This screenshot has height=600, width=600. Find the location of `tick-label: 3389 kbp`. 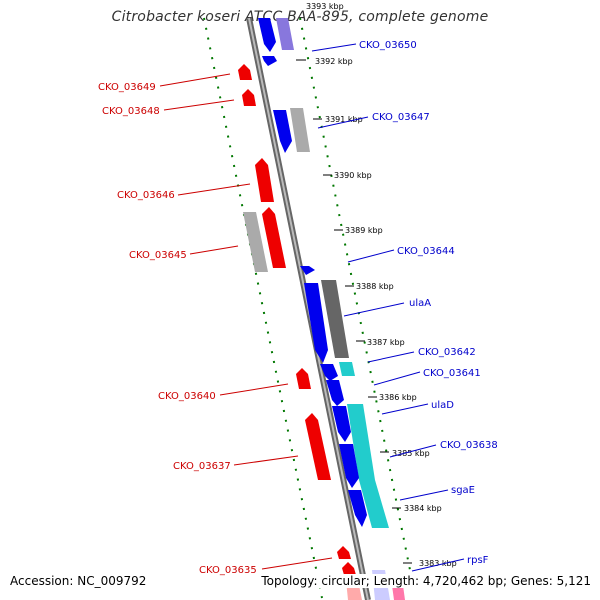

tick-label: 3389 kbp is located at coordinates (364, 230).